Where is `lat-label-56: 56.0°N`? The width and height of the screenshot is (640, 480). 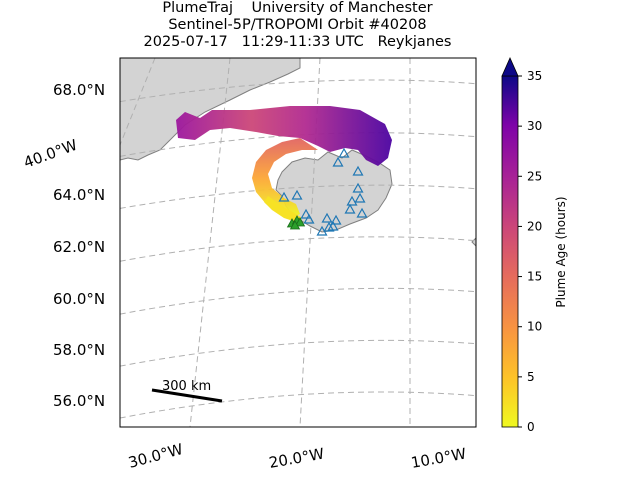
lat-label-56: 56.0°N is located at coordinates (79, 401).